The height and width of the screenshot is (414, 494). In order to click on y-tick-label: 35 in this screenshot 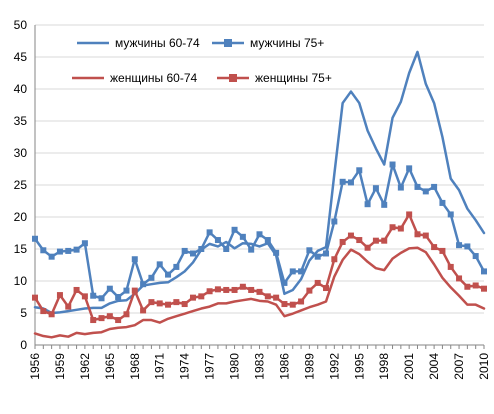, I will do `click(21, 121)`.